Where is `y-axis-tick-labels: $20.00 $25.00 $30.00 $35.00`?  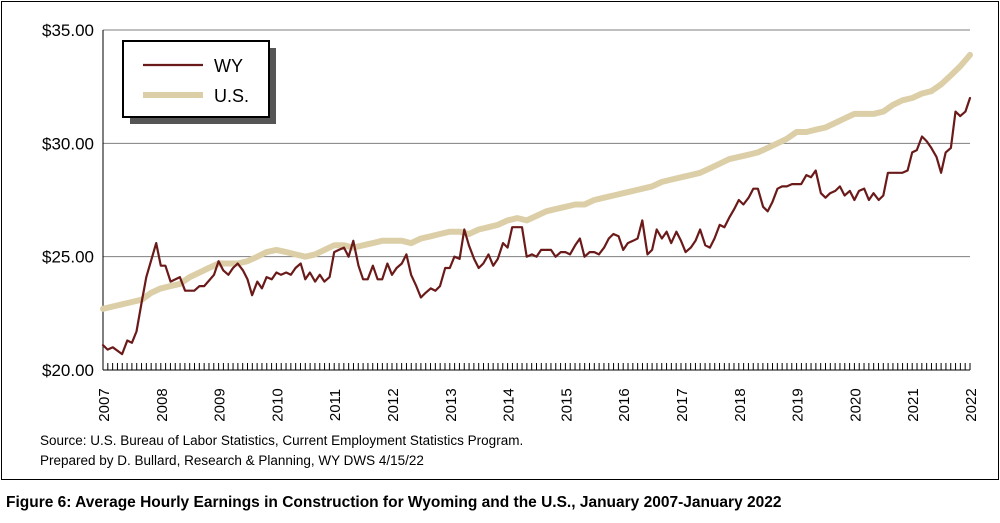
y-axis-tick-labels: $20.00 $25.00 $30.00 $35.00 is located at coordinates (68, 200).